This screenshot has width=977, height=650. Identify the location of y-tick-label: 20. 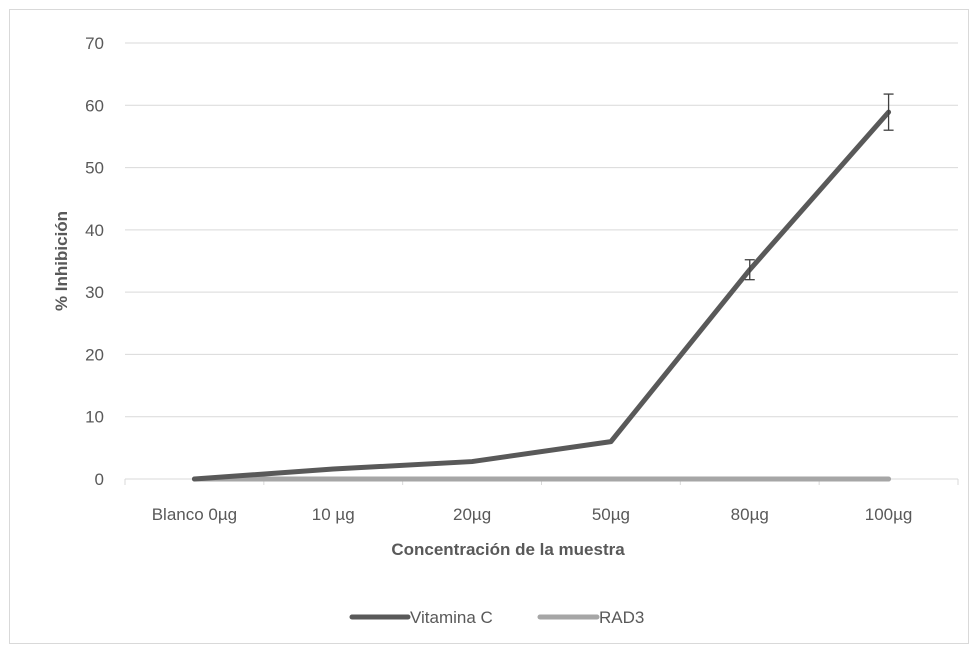
(94, 354).